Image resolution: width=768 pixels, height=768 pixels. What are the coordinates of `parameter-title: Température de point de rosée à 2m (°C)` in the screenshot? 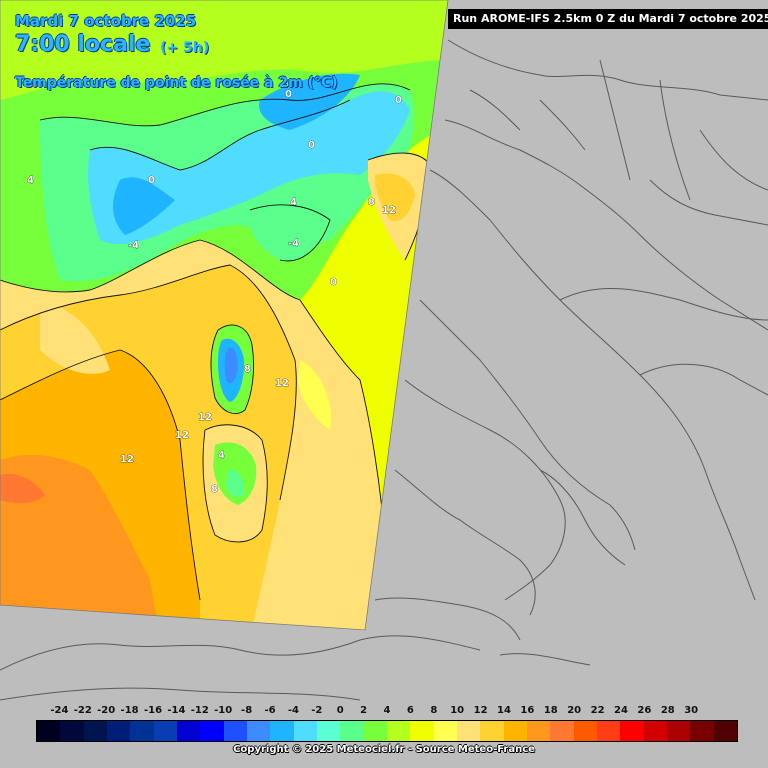 It's located at (176, 83).